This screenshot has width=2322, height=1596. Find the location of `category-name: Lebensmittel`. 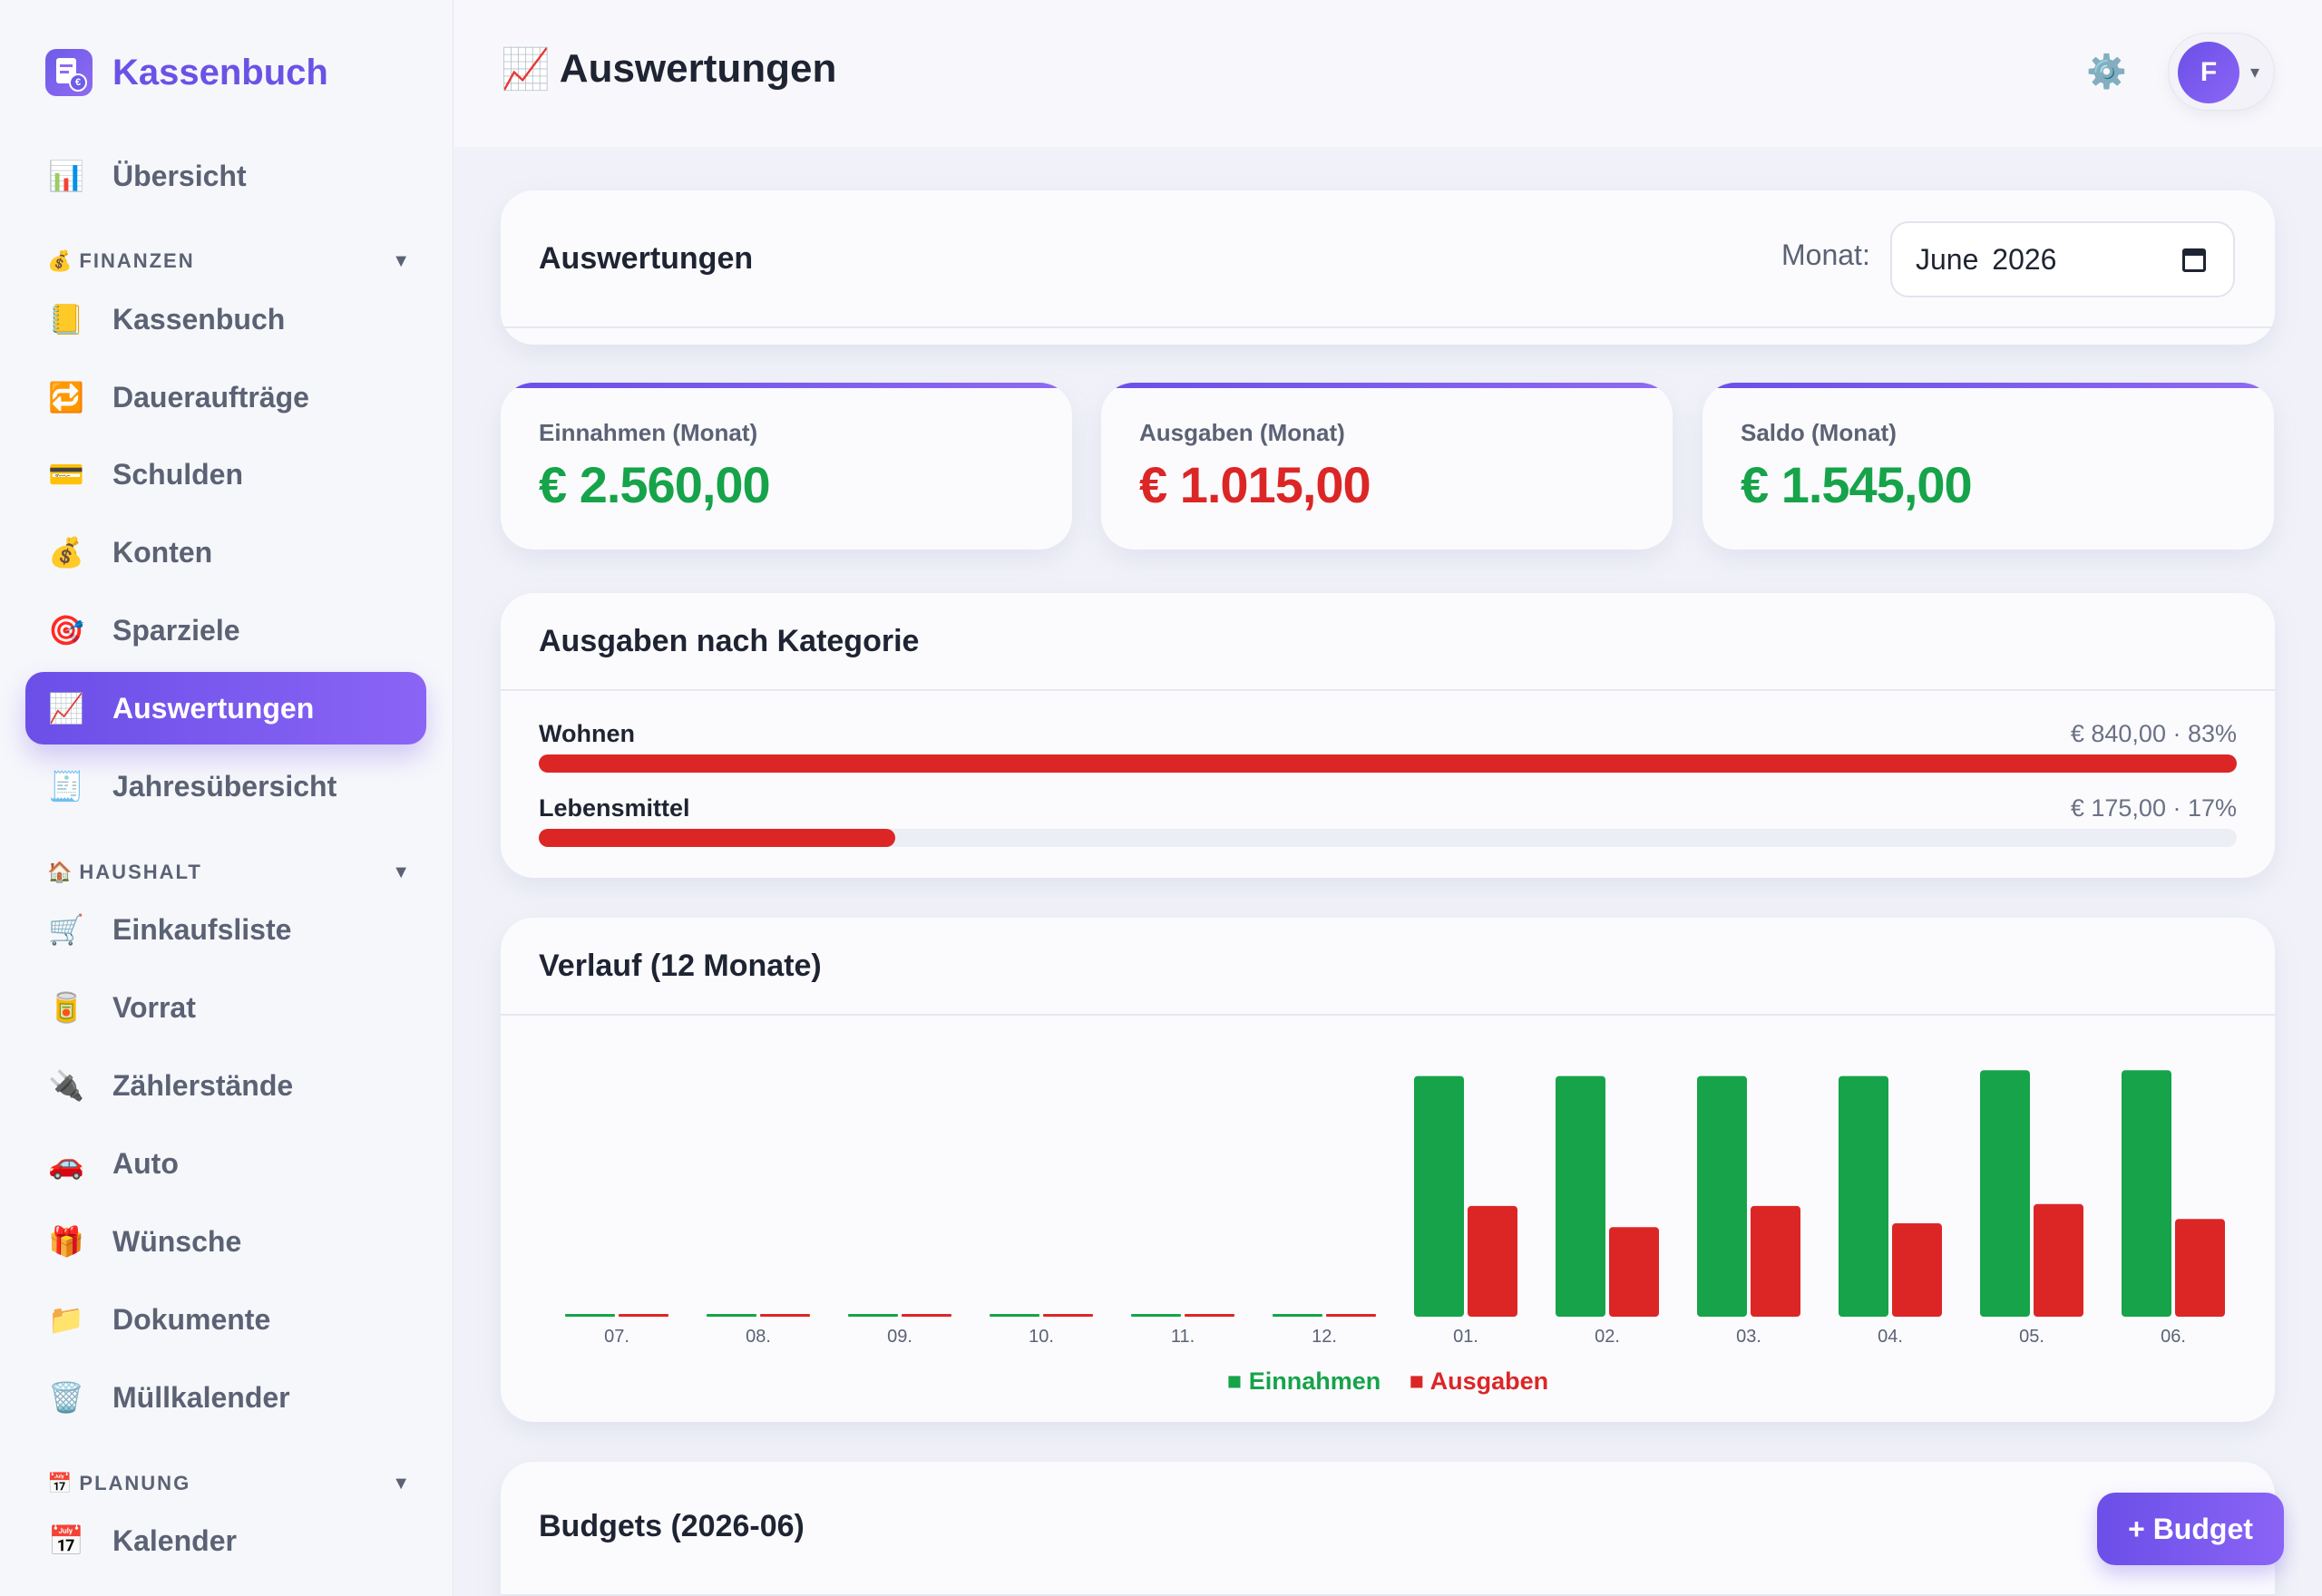

category-name: Lebensmittel is located at coordinates (614, 808).